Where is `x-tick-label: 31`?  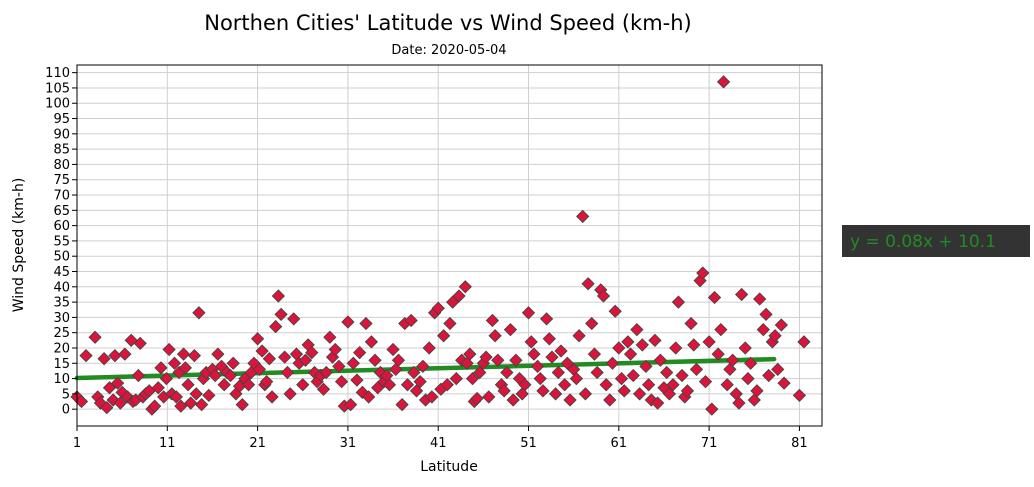 x-tick-label: 31 is located at coordinates (348, 443).